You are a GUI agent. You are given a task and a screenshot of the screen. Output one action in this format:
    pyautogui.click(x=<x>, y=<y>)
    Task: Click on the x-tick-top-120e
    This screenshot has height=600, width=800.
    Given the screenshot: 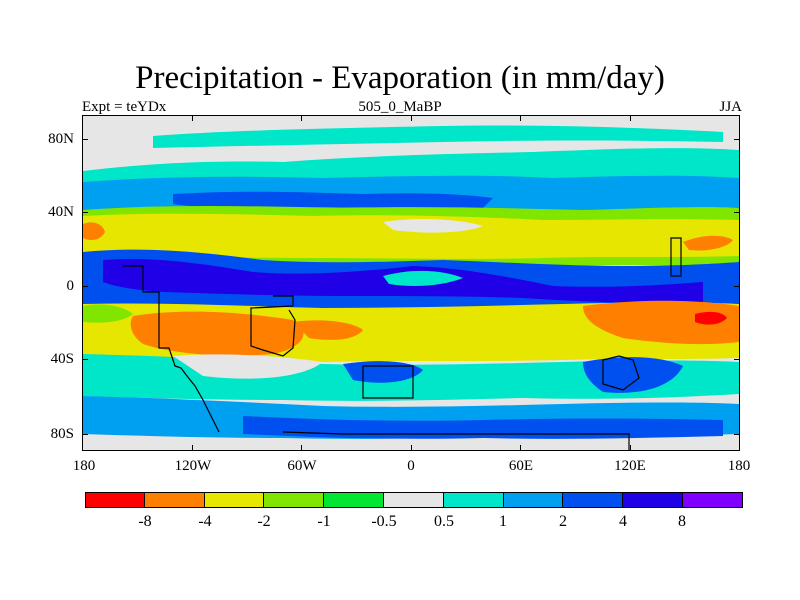 What is the action you would take?
    pyautogui.click(x=630, y=118)
    